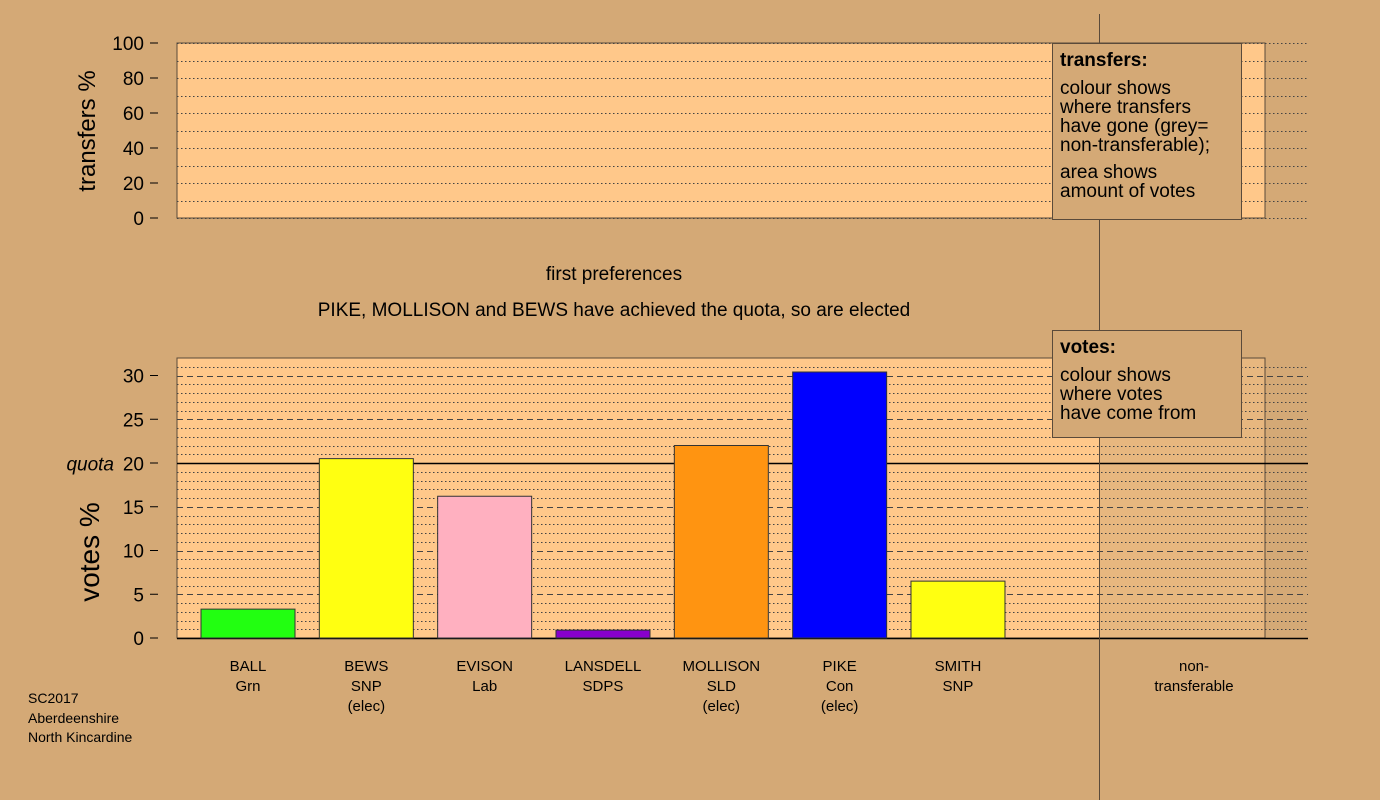 The image size is (1380, 800). What do you see at coordinates (484, 666) in the screenshot?
I see `candidate-name-label: EVISON` at bounding box center [484, 666].